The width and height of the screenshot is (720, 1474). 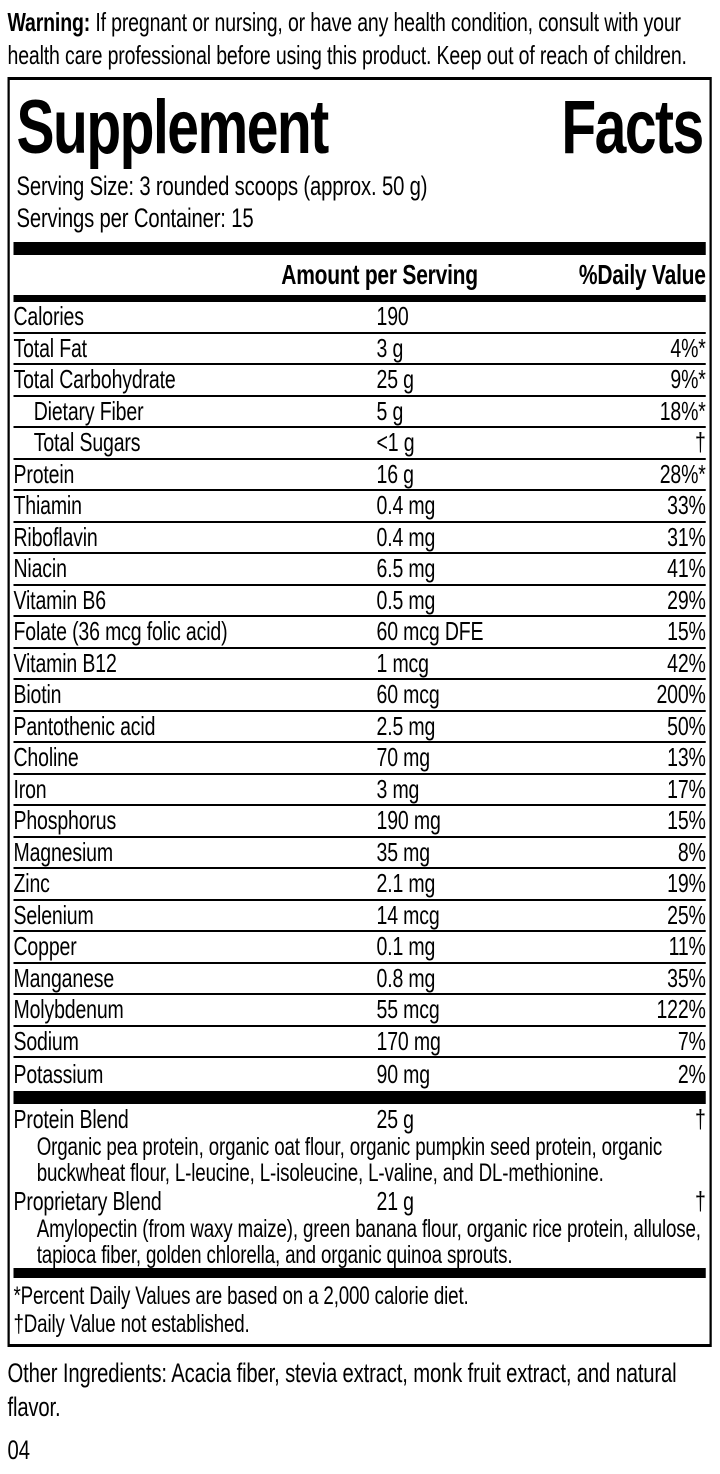 I want to click on blend-amount: 25 g, so click(x=395, y=1118).